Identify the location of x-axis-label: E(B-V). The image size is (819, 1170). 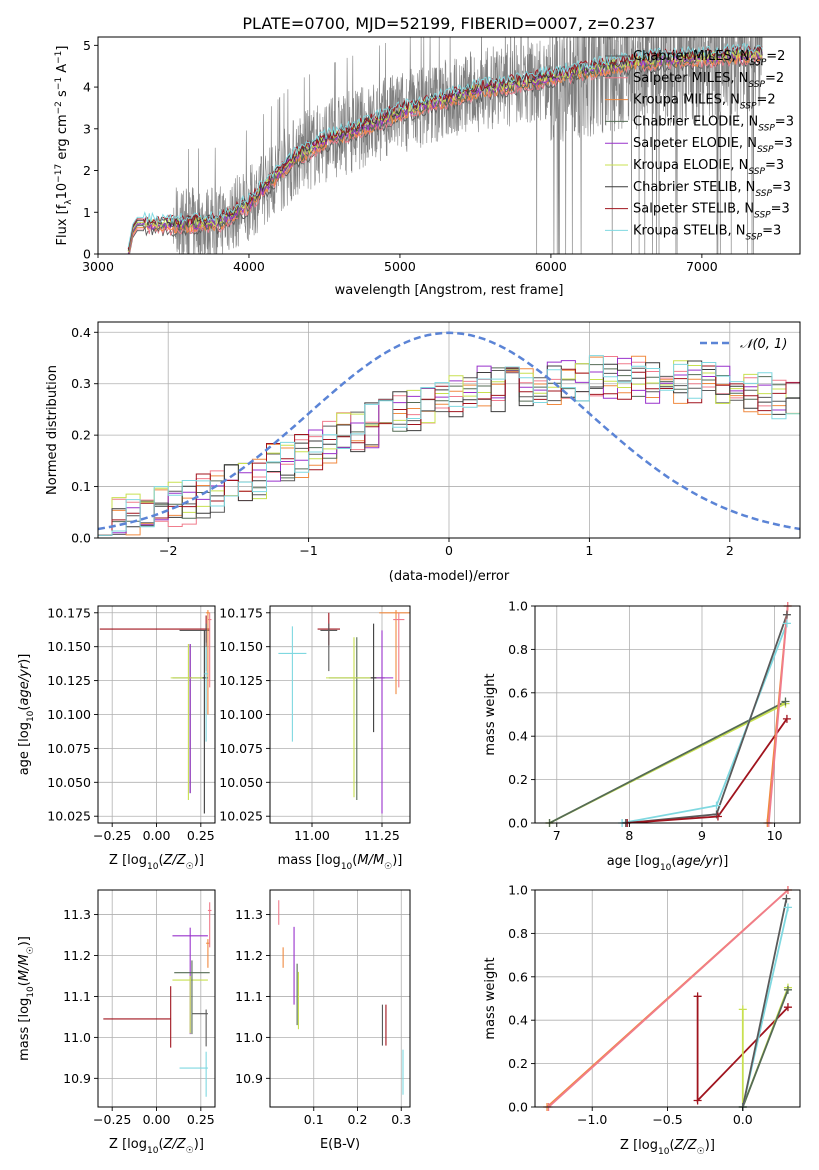
(340, 1144).